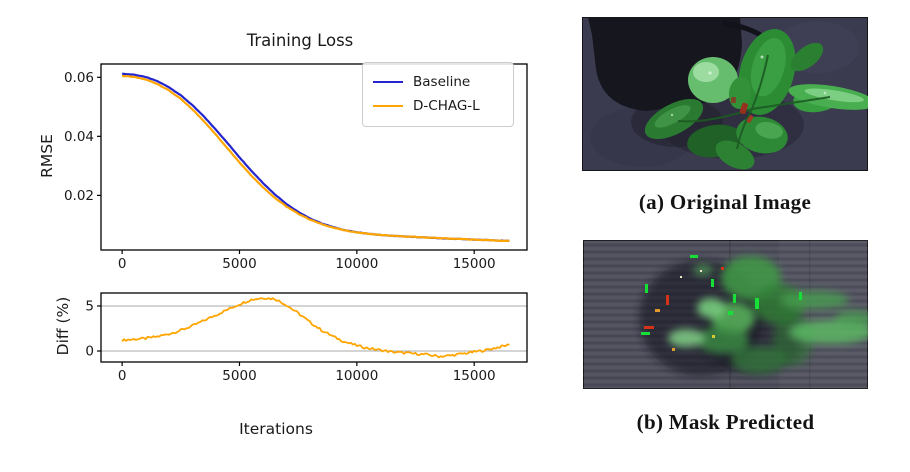 This screenshot has width=910, height=472. What do you see at coordinates (388, 82) in the screenshot?
I see `baseline-line-swatch` at bounding box center [388, 82].